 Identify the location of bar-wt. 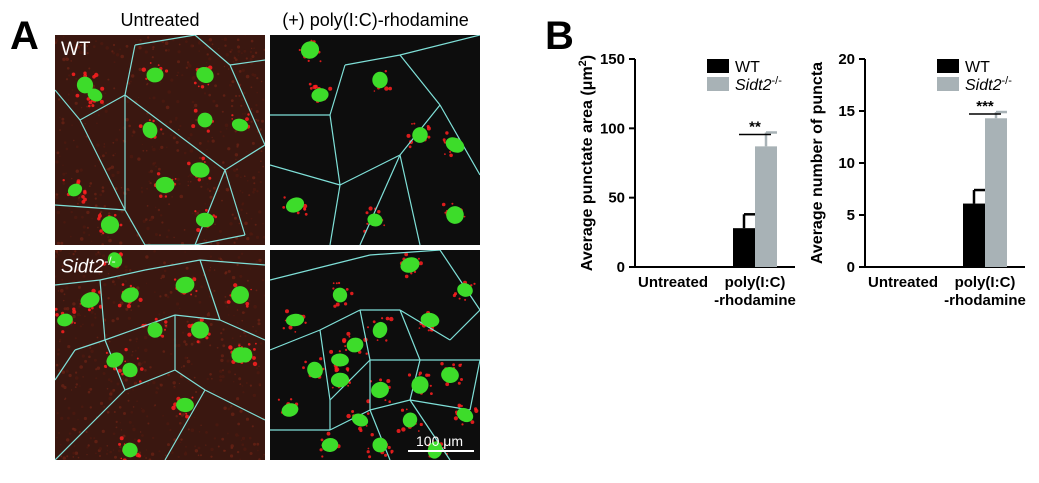
(744, 247).